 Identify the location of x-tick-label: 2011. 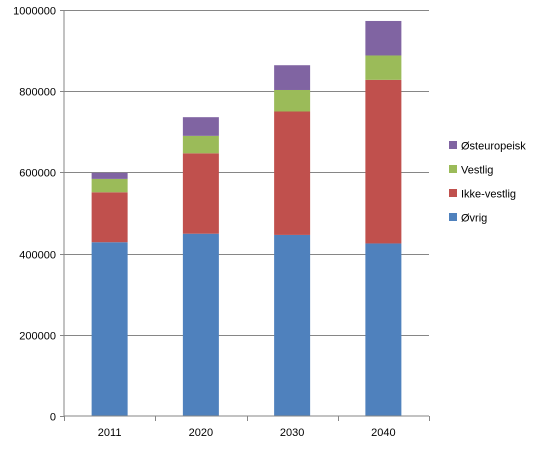
(110, 433).